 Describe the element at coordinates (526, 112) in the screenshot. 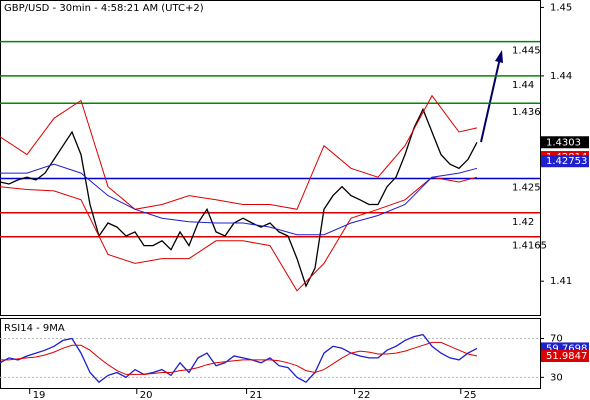

I see `level-label: 1.436` at that location.